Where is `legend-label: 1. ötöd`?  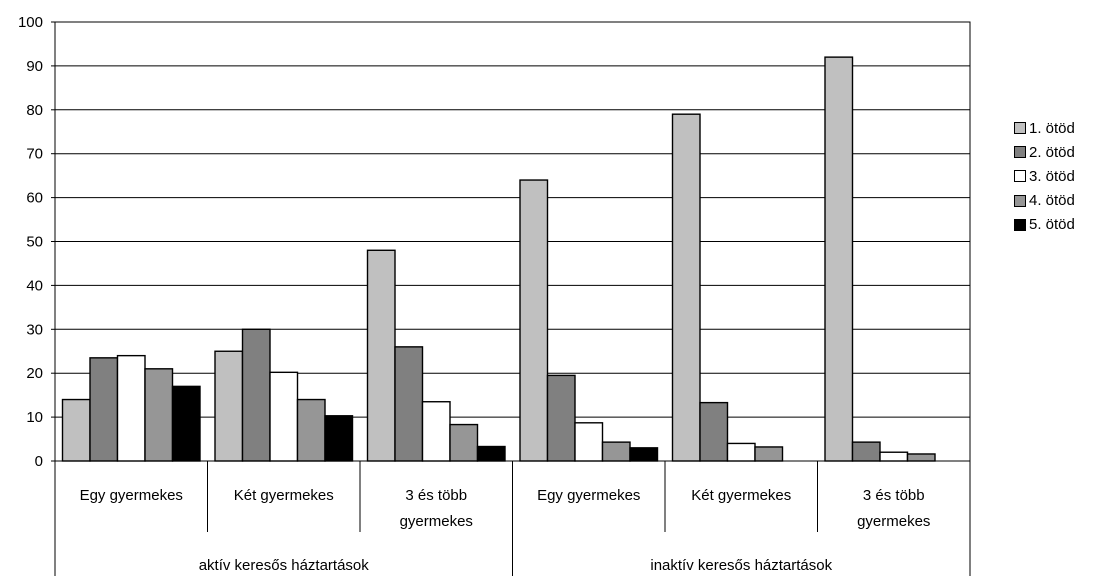
legend-label: 1. ötöd is located at coordinates (1052, 128).